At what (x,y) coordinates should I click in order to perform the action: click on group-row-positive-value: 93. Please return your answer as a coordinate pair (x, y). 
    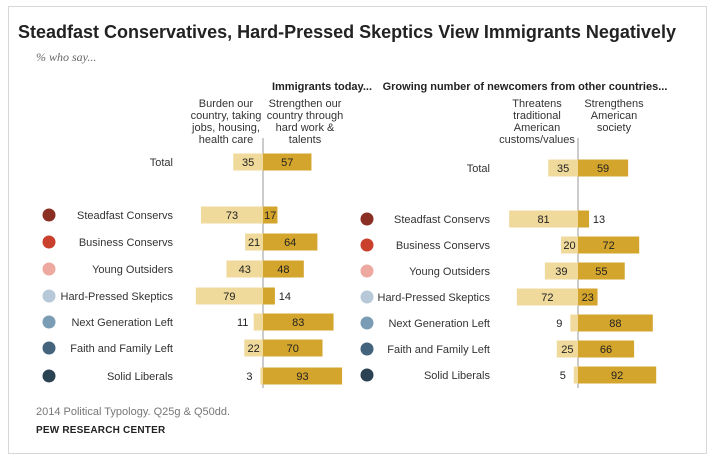
    Looking at the image, I should click on (302, 377).